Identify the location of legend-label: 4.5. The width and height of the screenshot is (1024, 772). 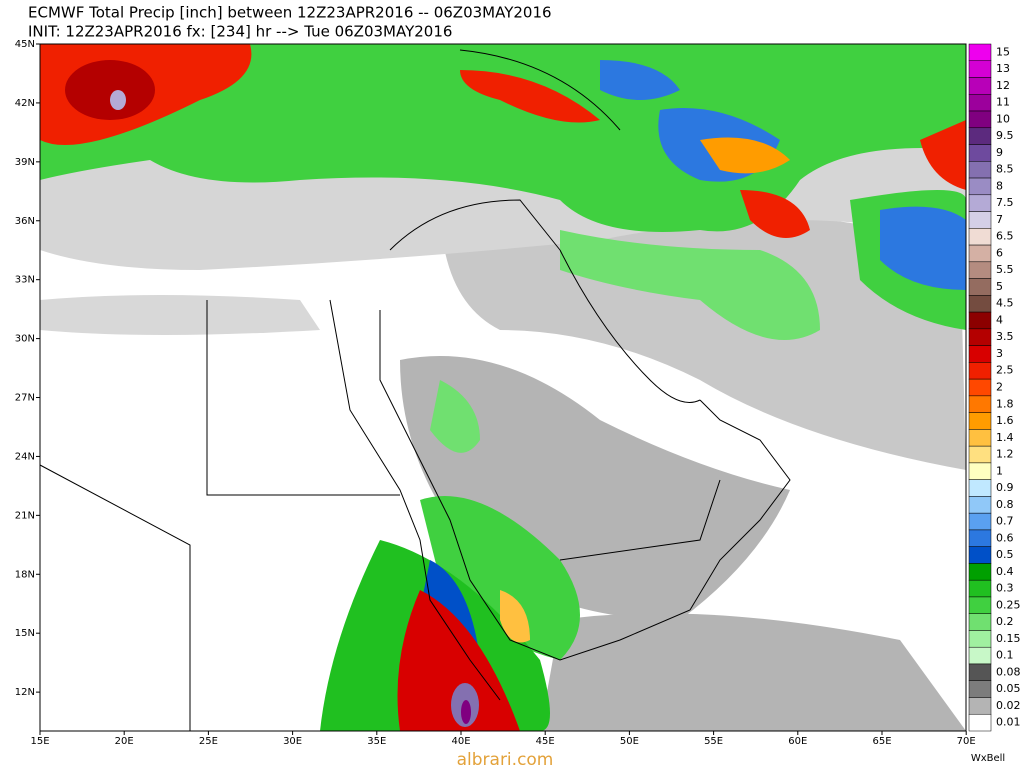
(1005, 303).